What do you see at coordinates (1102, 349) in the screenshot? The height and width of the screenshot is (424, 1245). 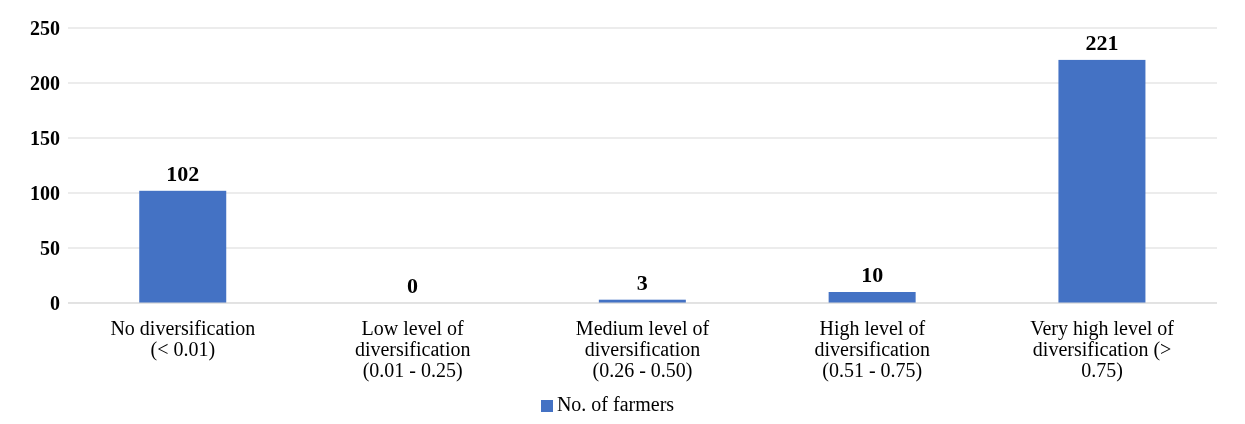 I see `x-tick-label: Very high level of diversification (> 0.75)` at bounding box center [1102, 349].